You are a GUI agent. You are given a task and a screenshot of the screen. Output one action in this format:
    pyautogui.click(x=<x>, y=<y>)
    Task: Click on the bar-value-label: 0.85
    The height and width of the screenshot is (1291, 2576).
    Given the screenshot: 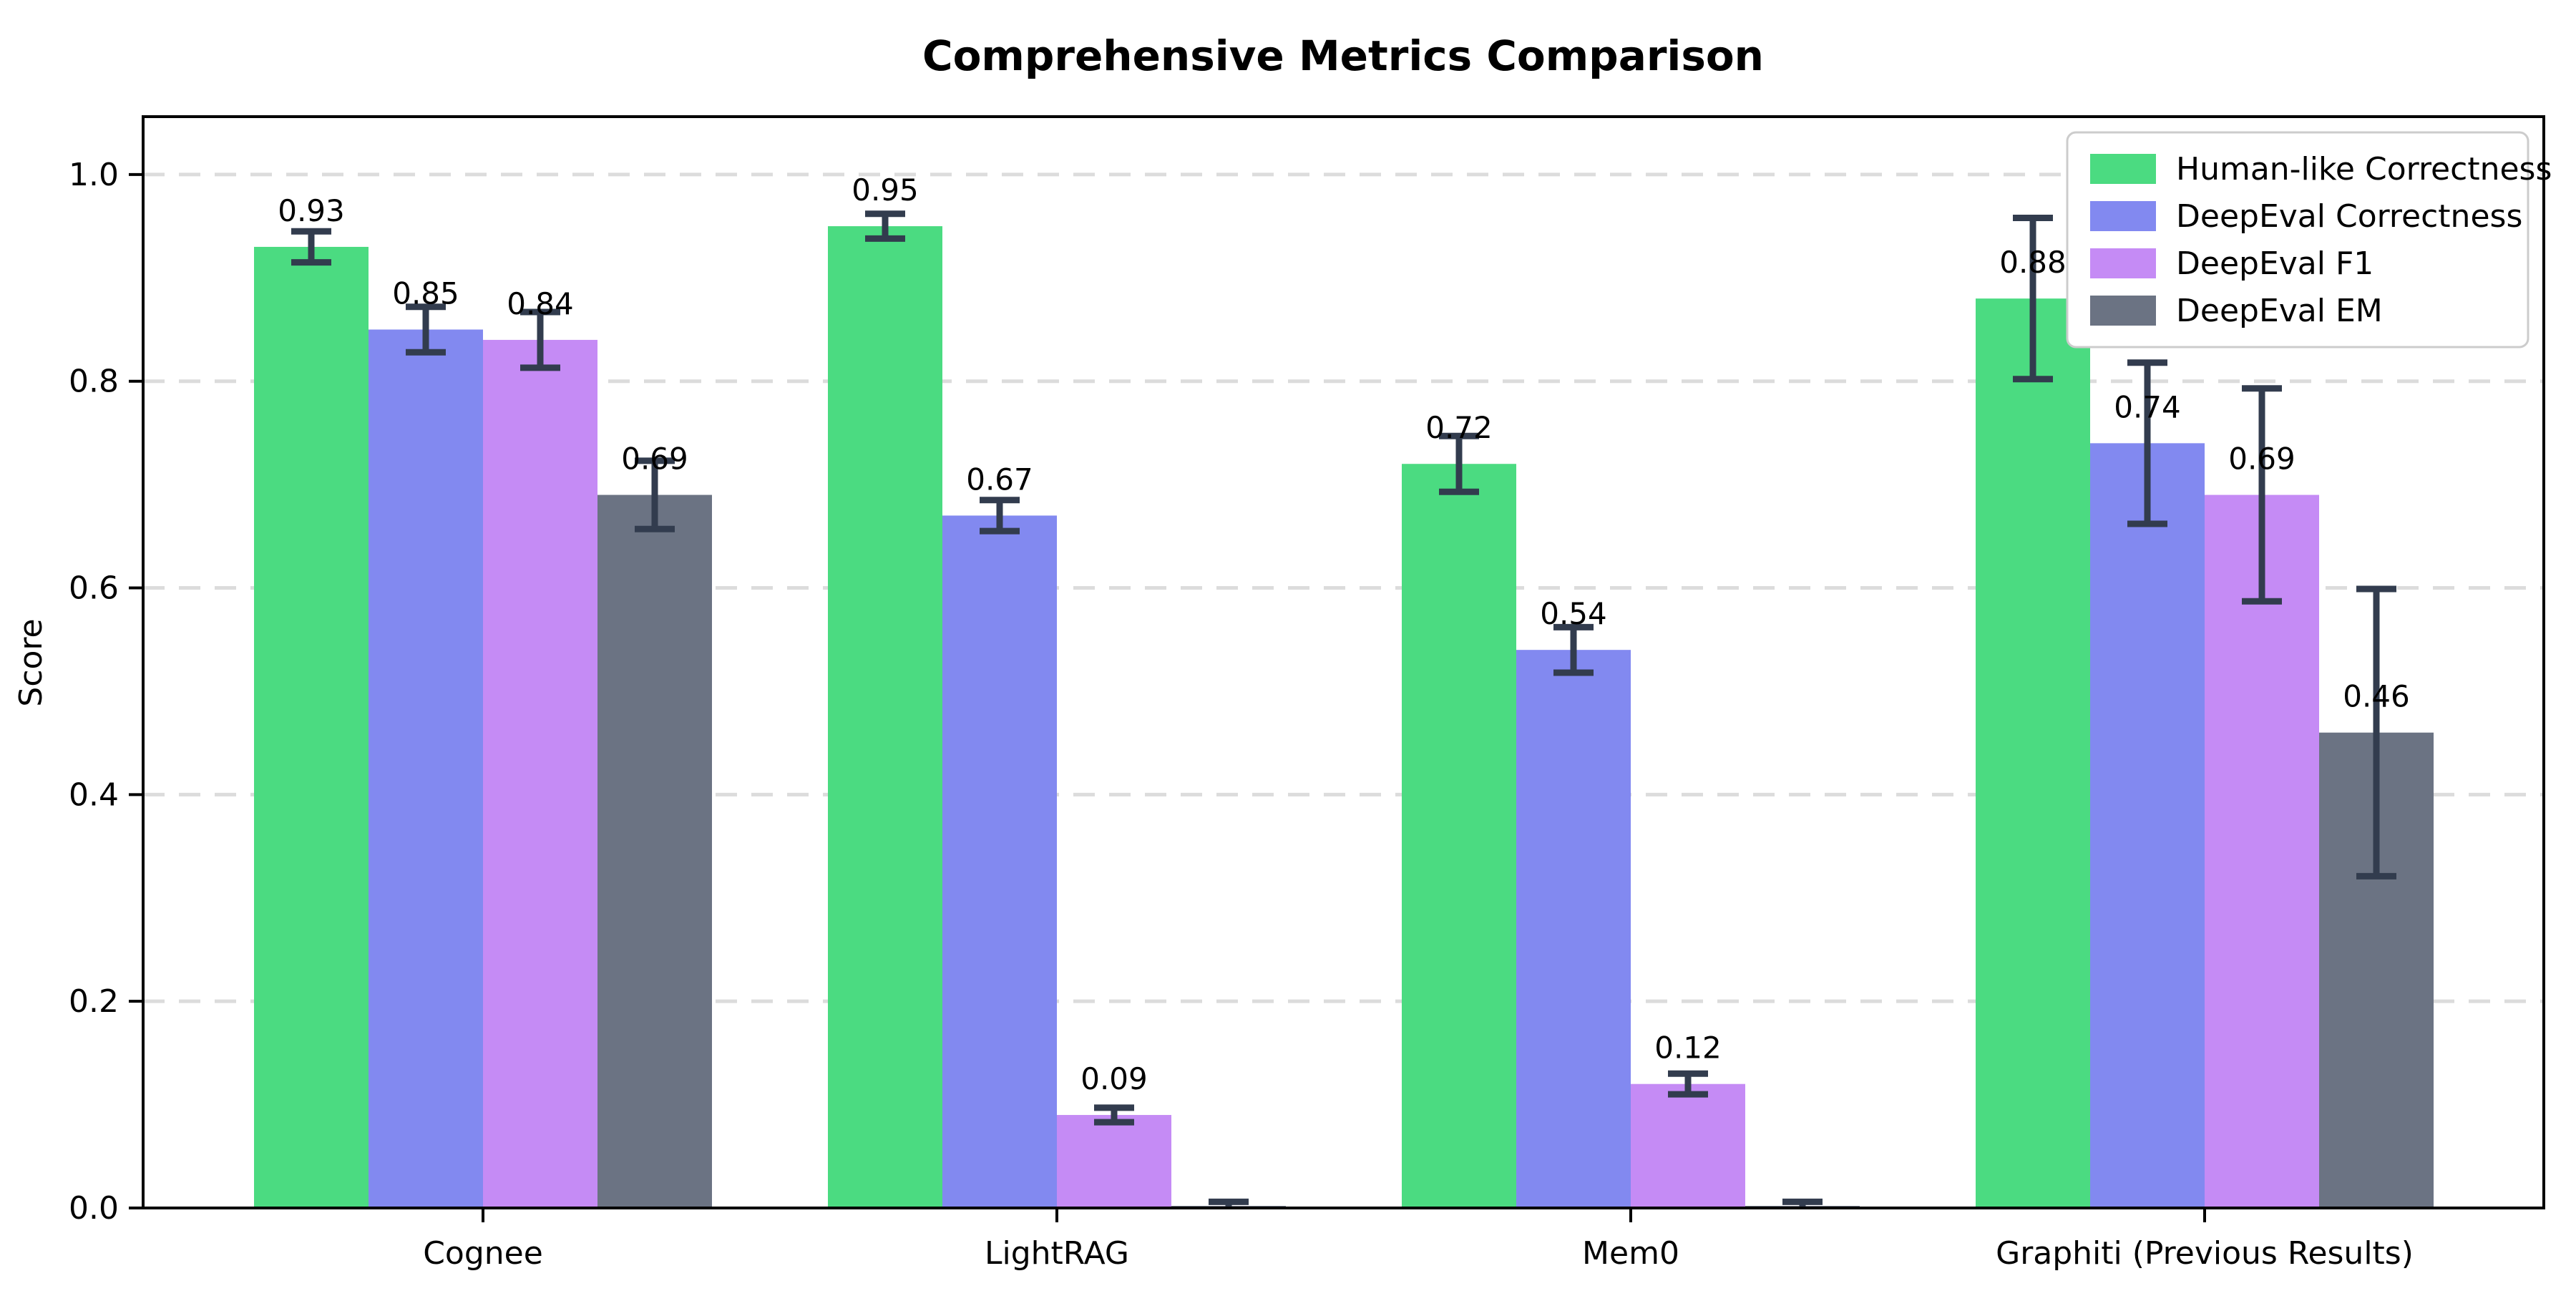 What is the action you would take?
    pyautogui.click(x=425, y=293)
    